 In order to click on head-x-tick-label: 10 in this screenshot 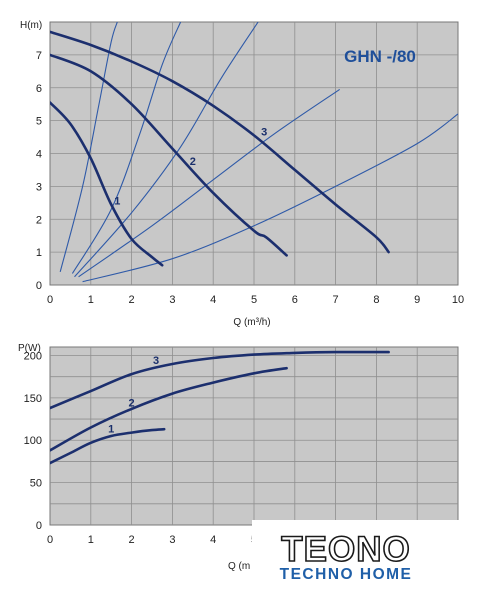, I will do `click(458, 300)`.